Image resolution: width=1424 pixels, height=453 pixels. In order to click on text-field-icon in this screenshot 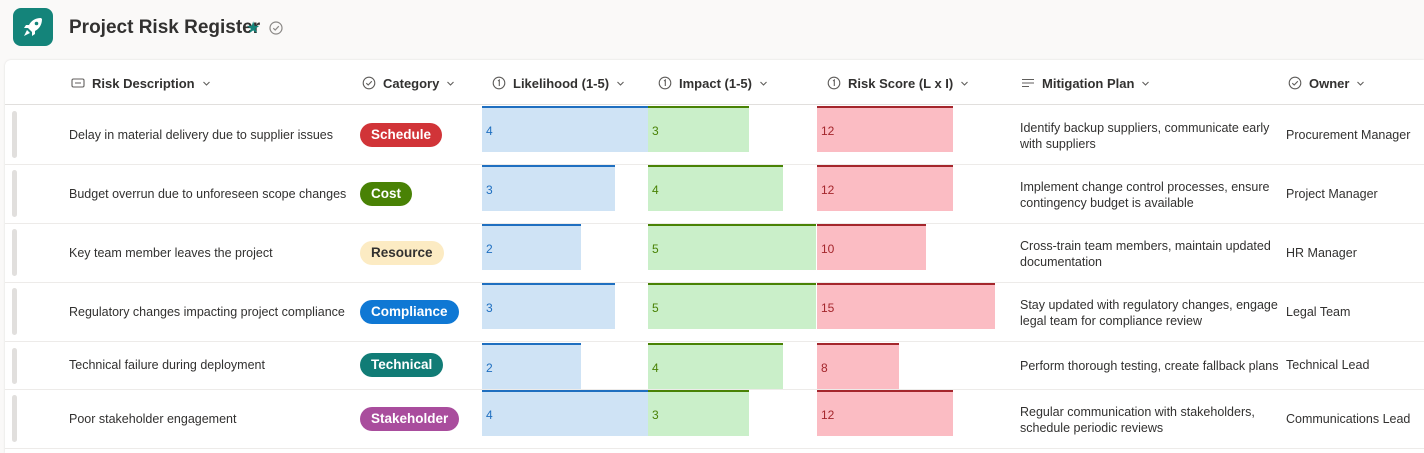, I will do `click(78, 83)`.